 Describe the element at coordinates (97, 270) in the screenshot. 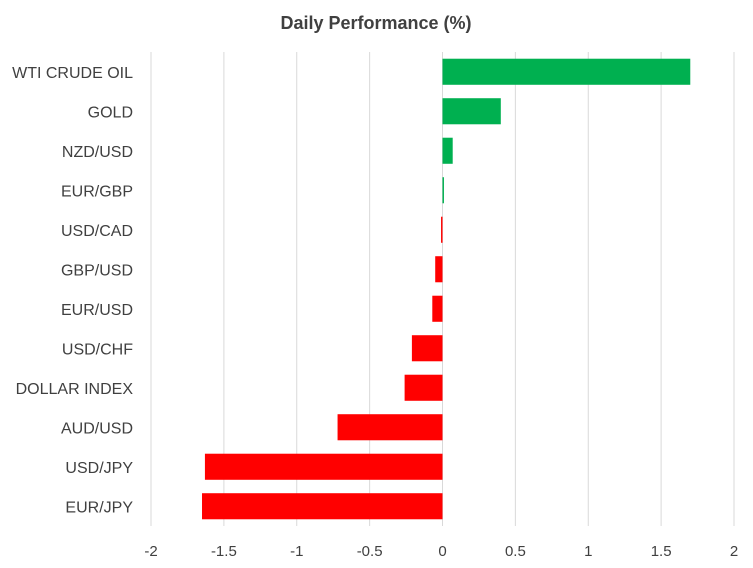

I see `category-label: GBP/USD` at that location.